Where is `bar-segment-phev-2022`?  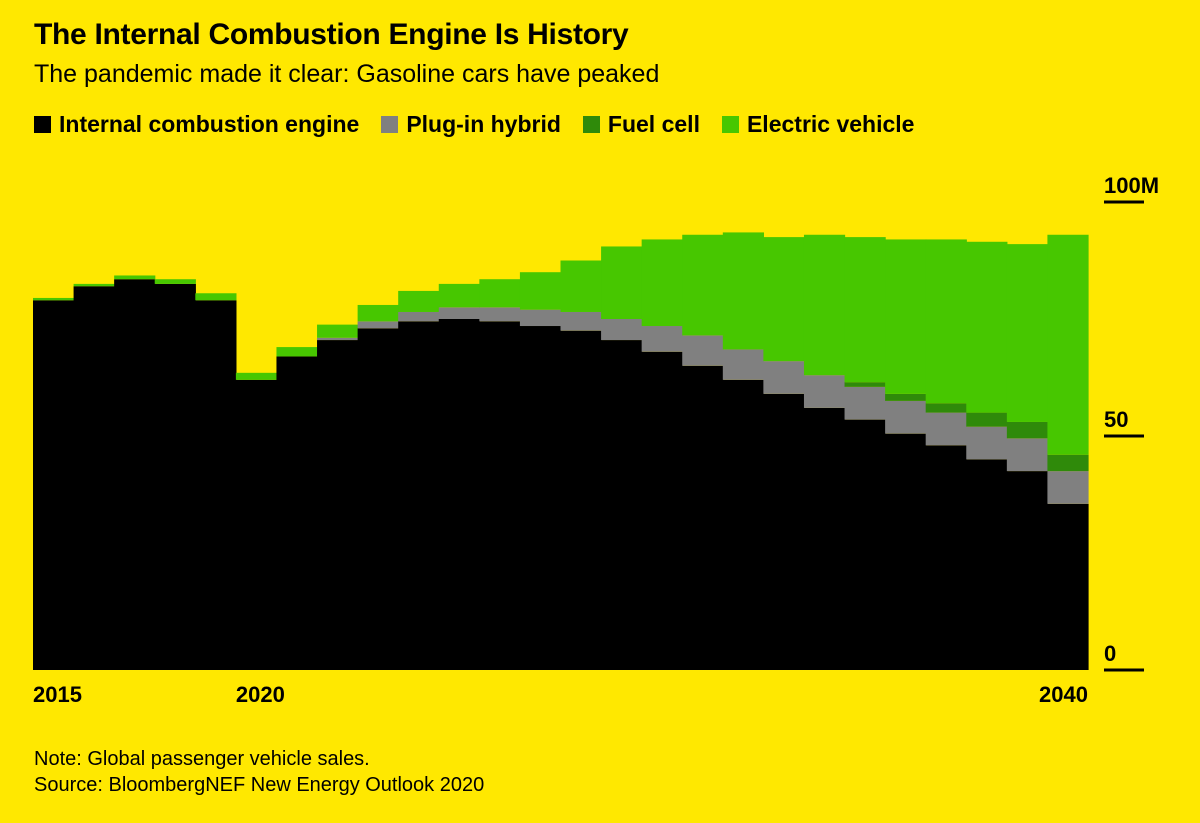
bar-segment-phev-2022 is located at coordinates (338, 339).